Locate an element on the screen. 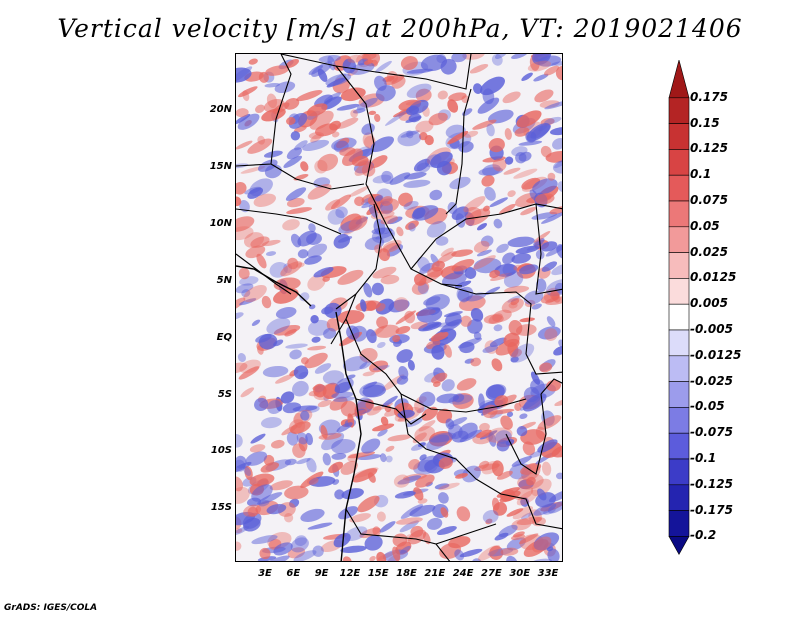 The width and height of the screenshot is (800, 618). colorbar-label: 0.05 is located at coordinates (705, 225).